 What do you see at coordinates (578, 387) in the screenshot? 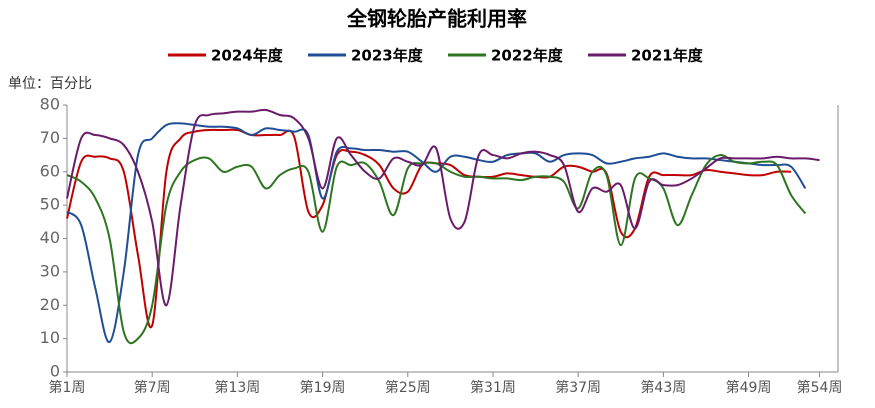
I see `x-tick-label: 第37周` at bounding box center [578, 387].